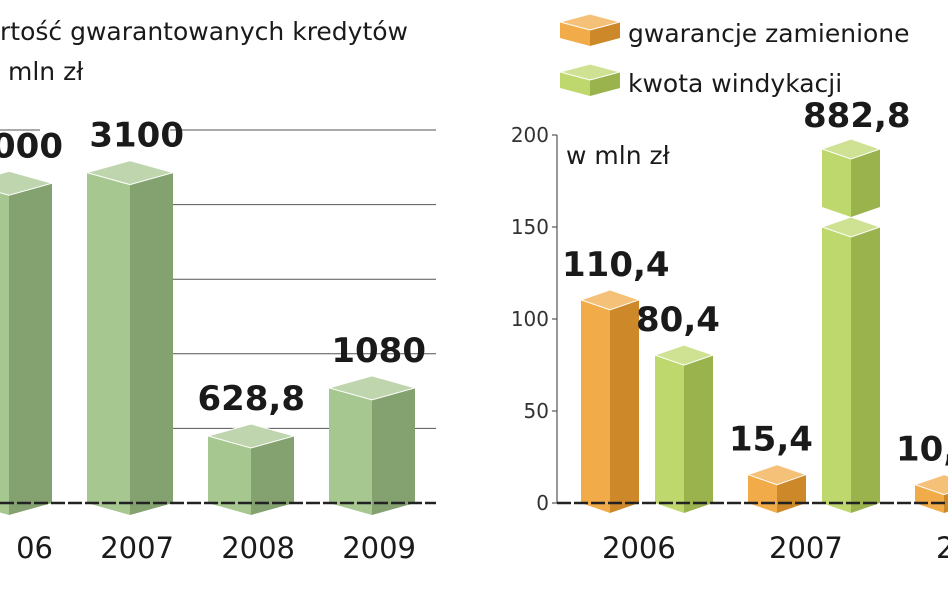 The height and width of the screenshot is (593, 948). I want to click on x-tick-label: 2, so click(942, 548).